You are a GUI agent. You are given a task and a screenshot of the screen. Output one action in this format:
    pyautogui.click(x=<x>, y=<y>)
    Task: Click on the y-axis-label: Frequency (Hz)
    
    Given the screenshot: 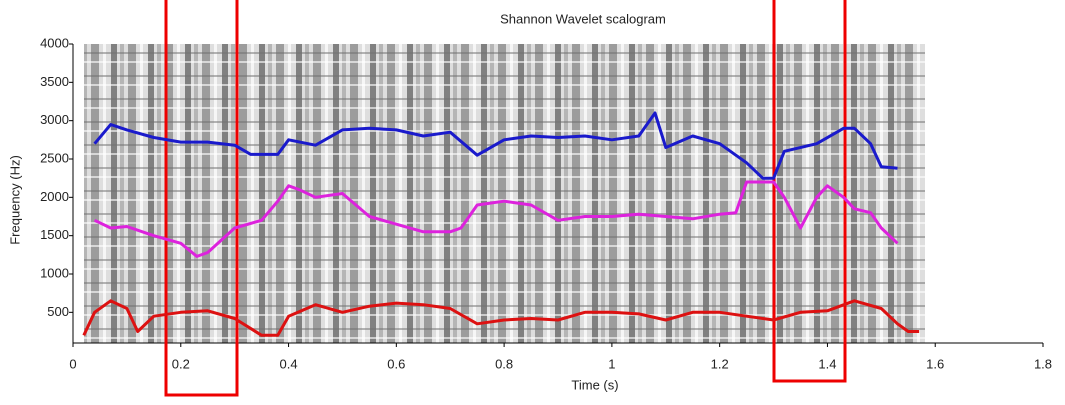 What is the action you would take?
    pyautogui.click(x=14, y=200)
    